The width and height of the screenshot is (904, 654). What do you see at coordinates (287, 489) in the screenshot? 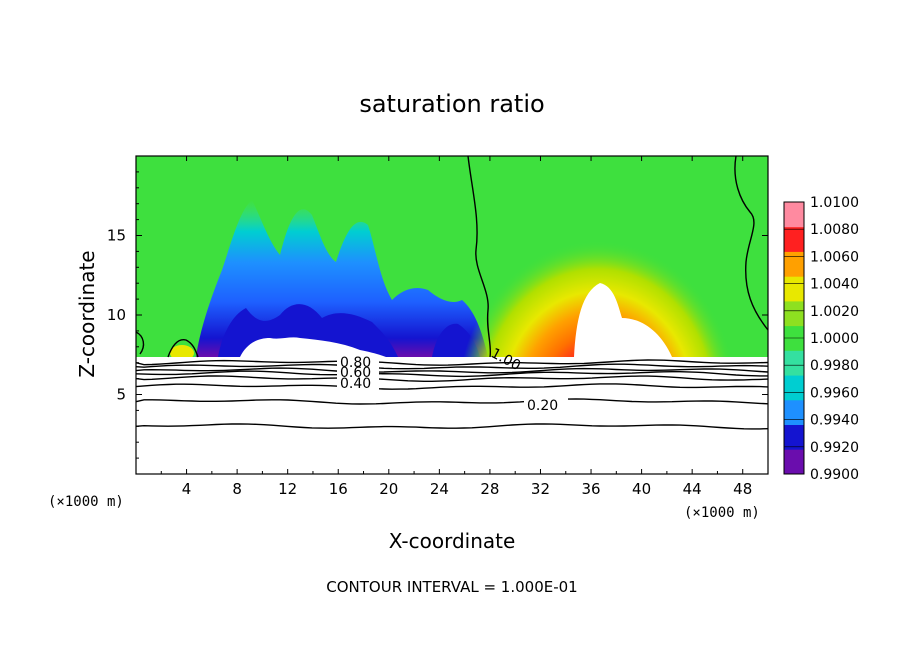
I see `x-tick-label: 12` at bounding box center [287, 489].